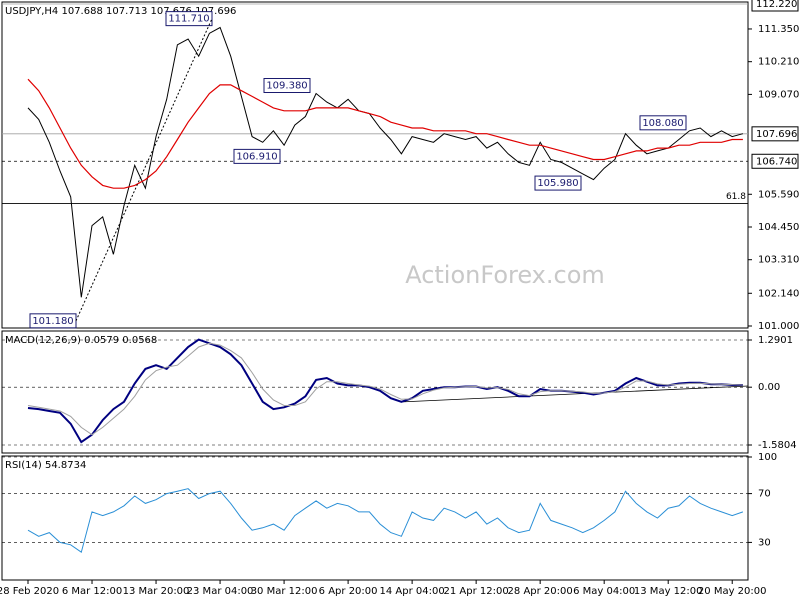  I want to click on y-tick-label: -1.5804, so click(777, 445).